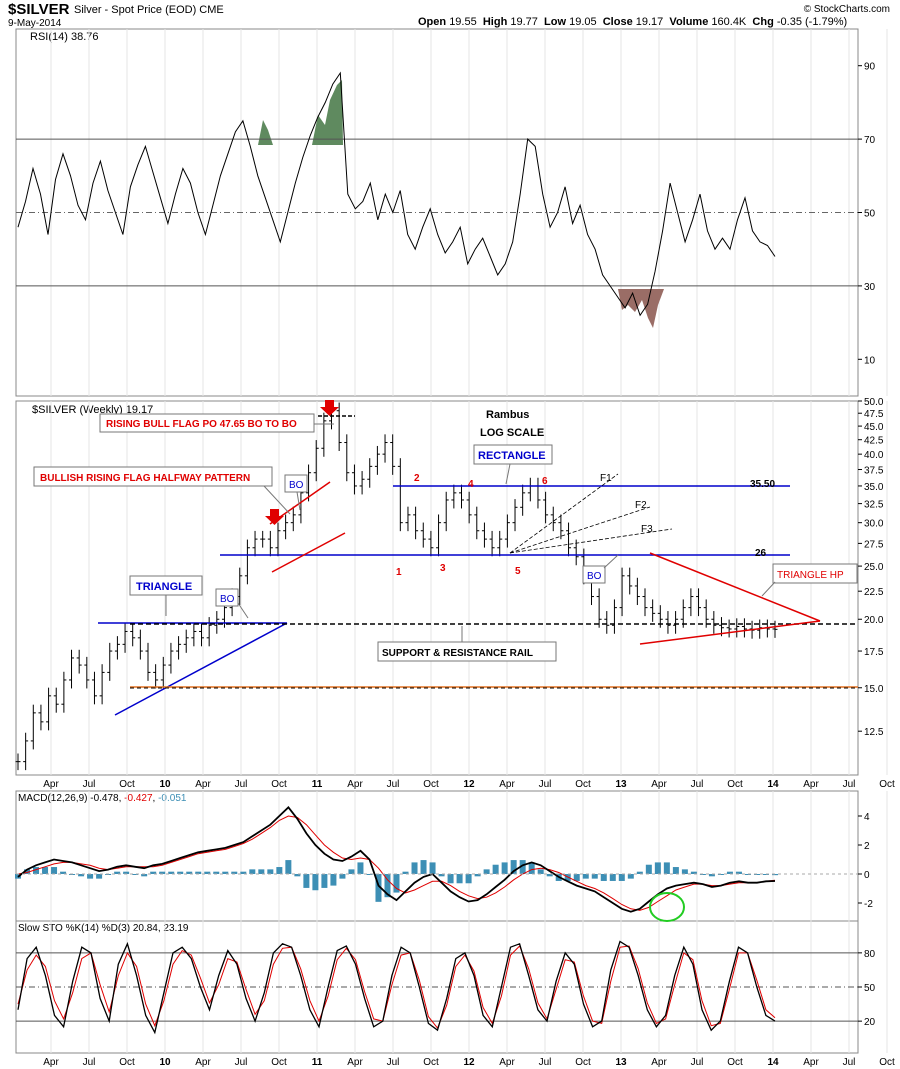  What do you see at coordinates (138, 798) in the screenshot?
I see `macd-legend-signal: -0.427` at bounding box center [138, 798].